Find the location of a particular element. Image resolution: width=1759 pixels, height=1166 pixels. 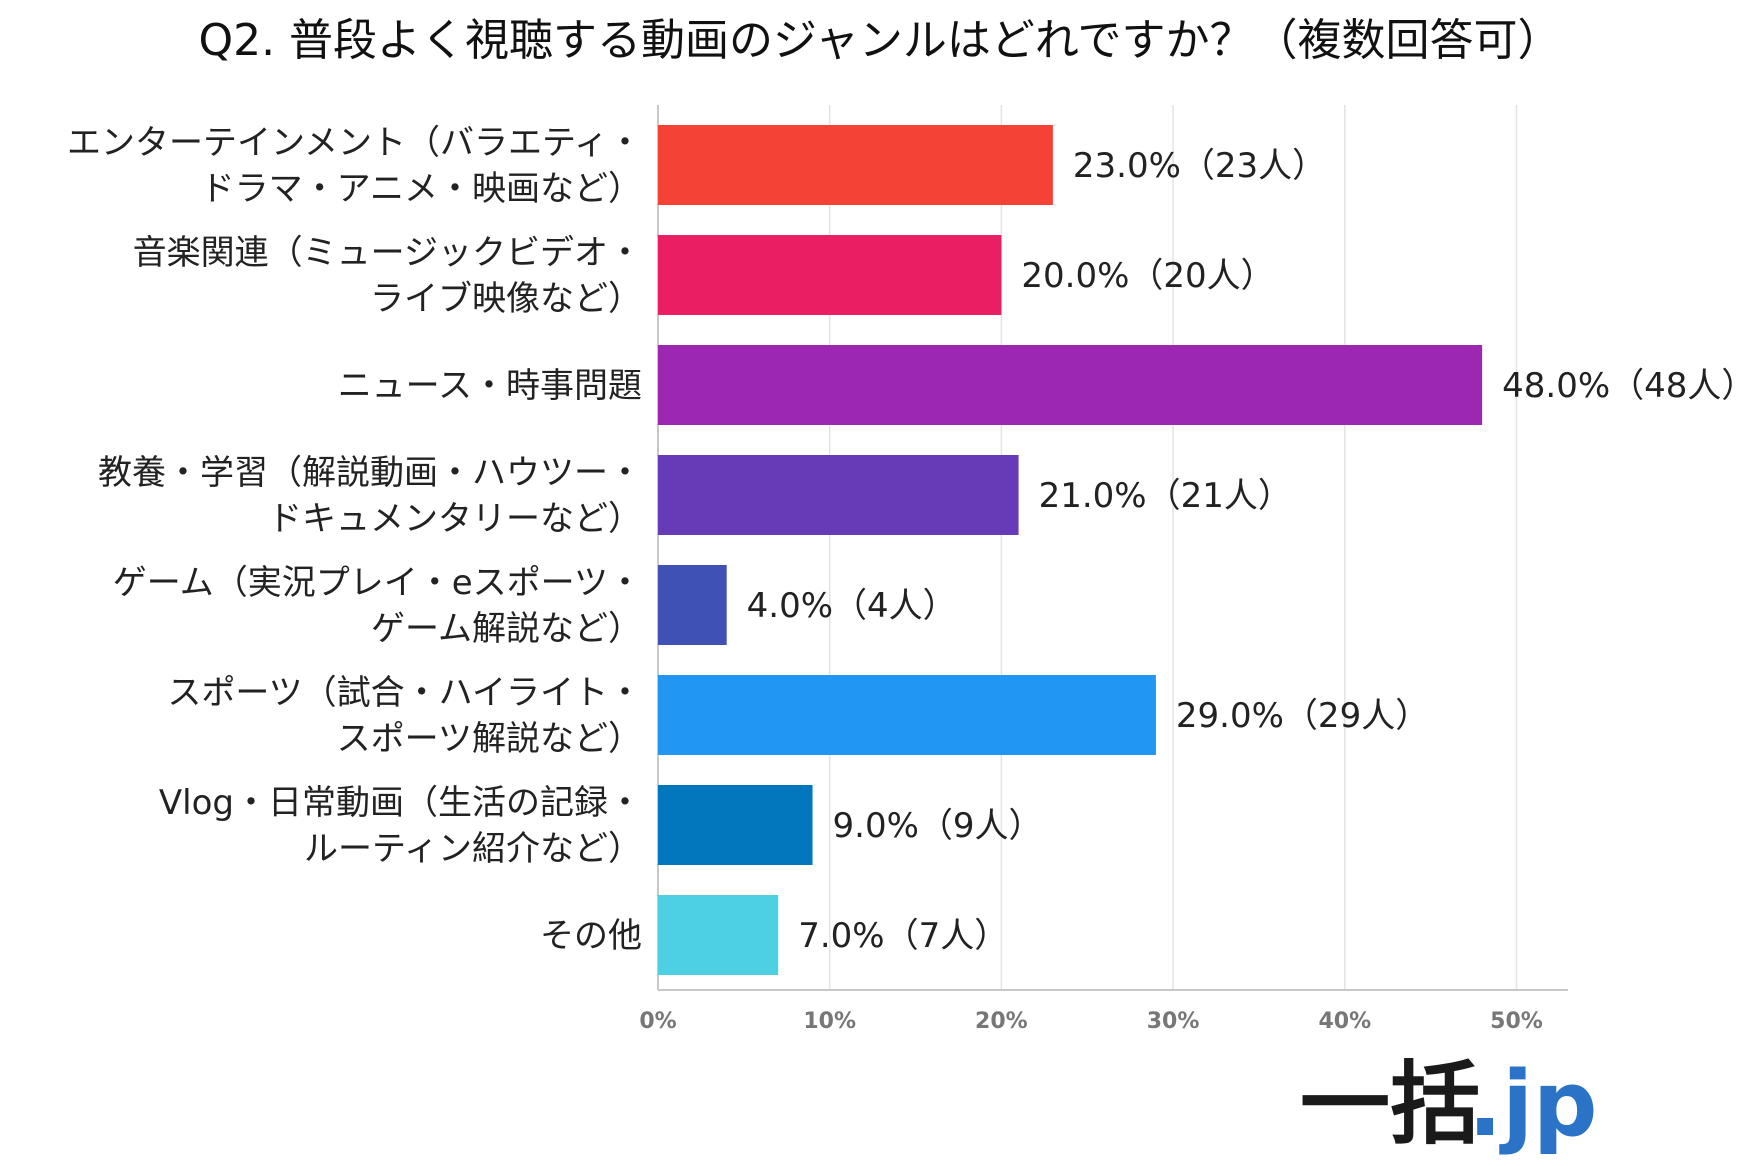

category-label: エンターテインメント（バラエティ・ is located at coordinates (354, 143).